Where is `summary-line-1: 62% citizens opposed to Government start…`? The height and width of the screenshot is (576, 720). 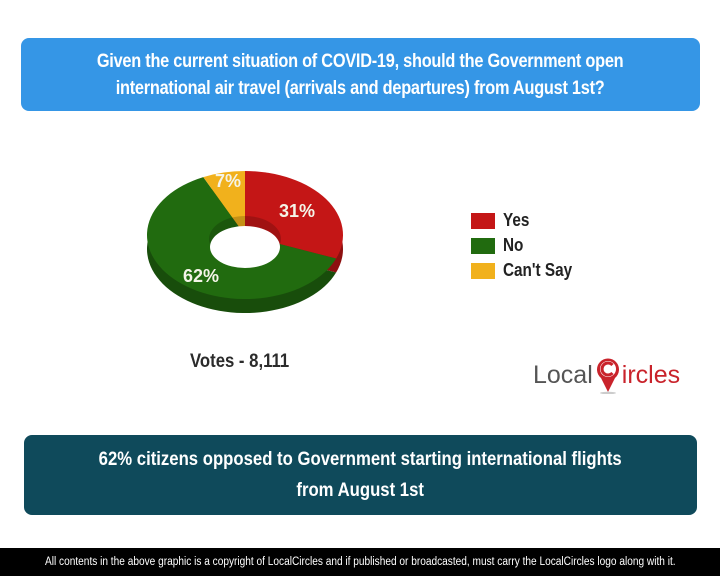 summary-line-1: 62% citizens opposed to Government start… is located at coordinates (360, 459).